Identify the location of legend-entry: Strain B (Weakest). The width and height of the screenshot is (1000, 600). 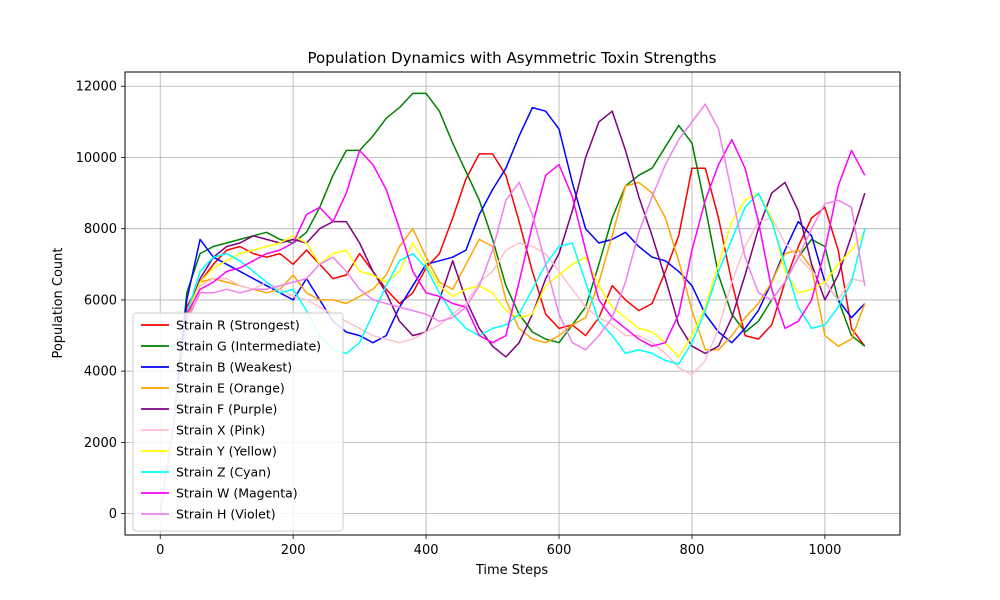
(234, 367).